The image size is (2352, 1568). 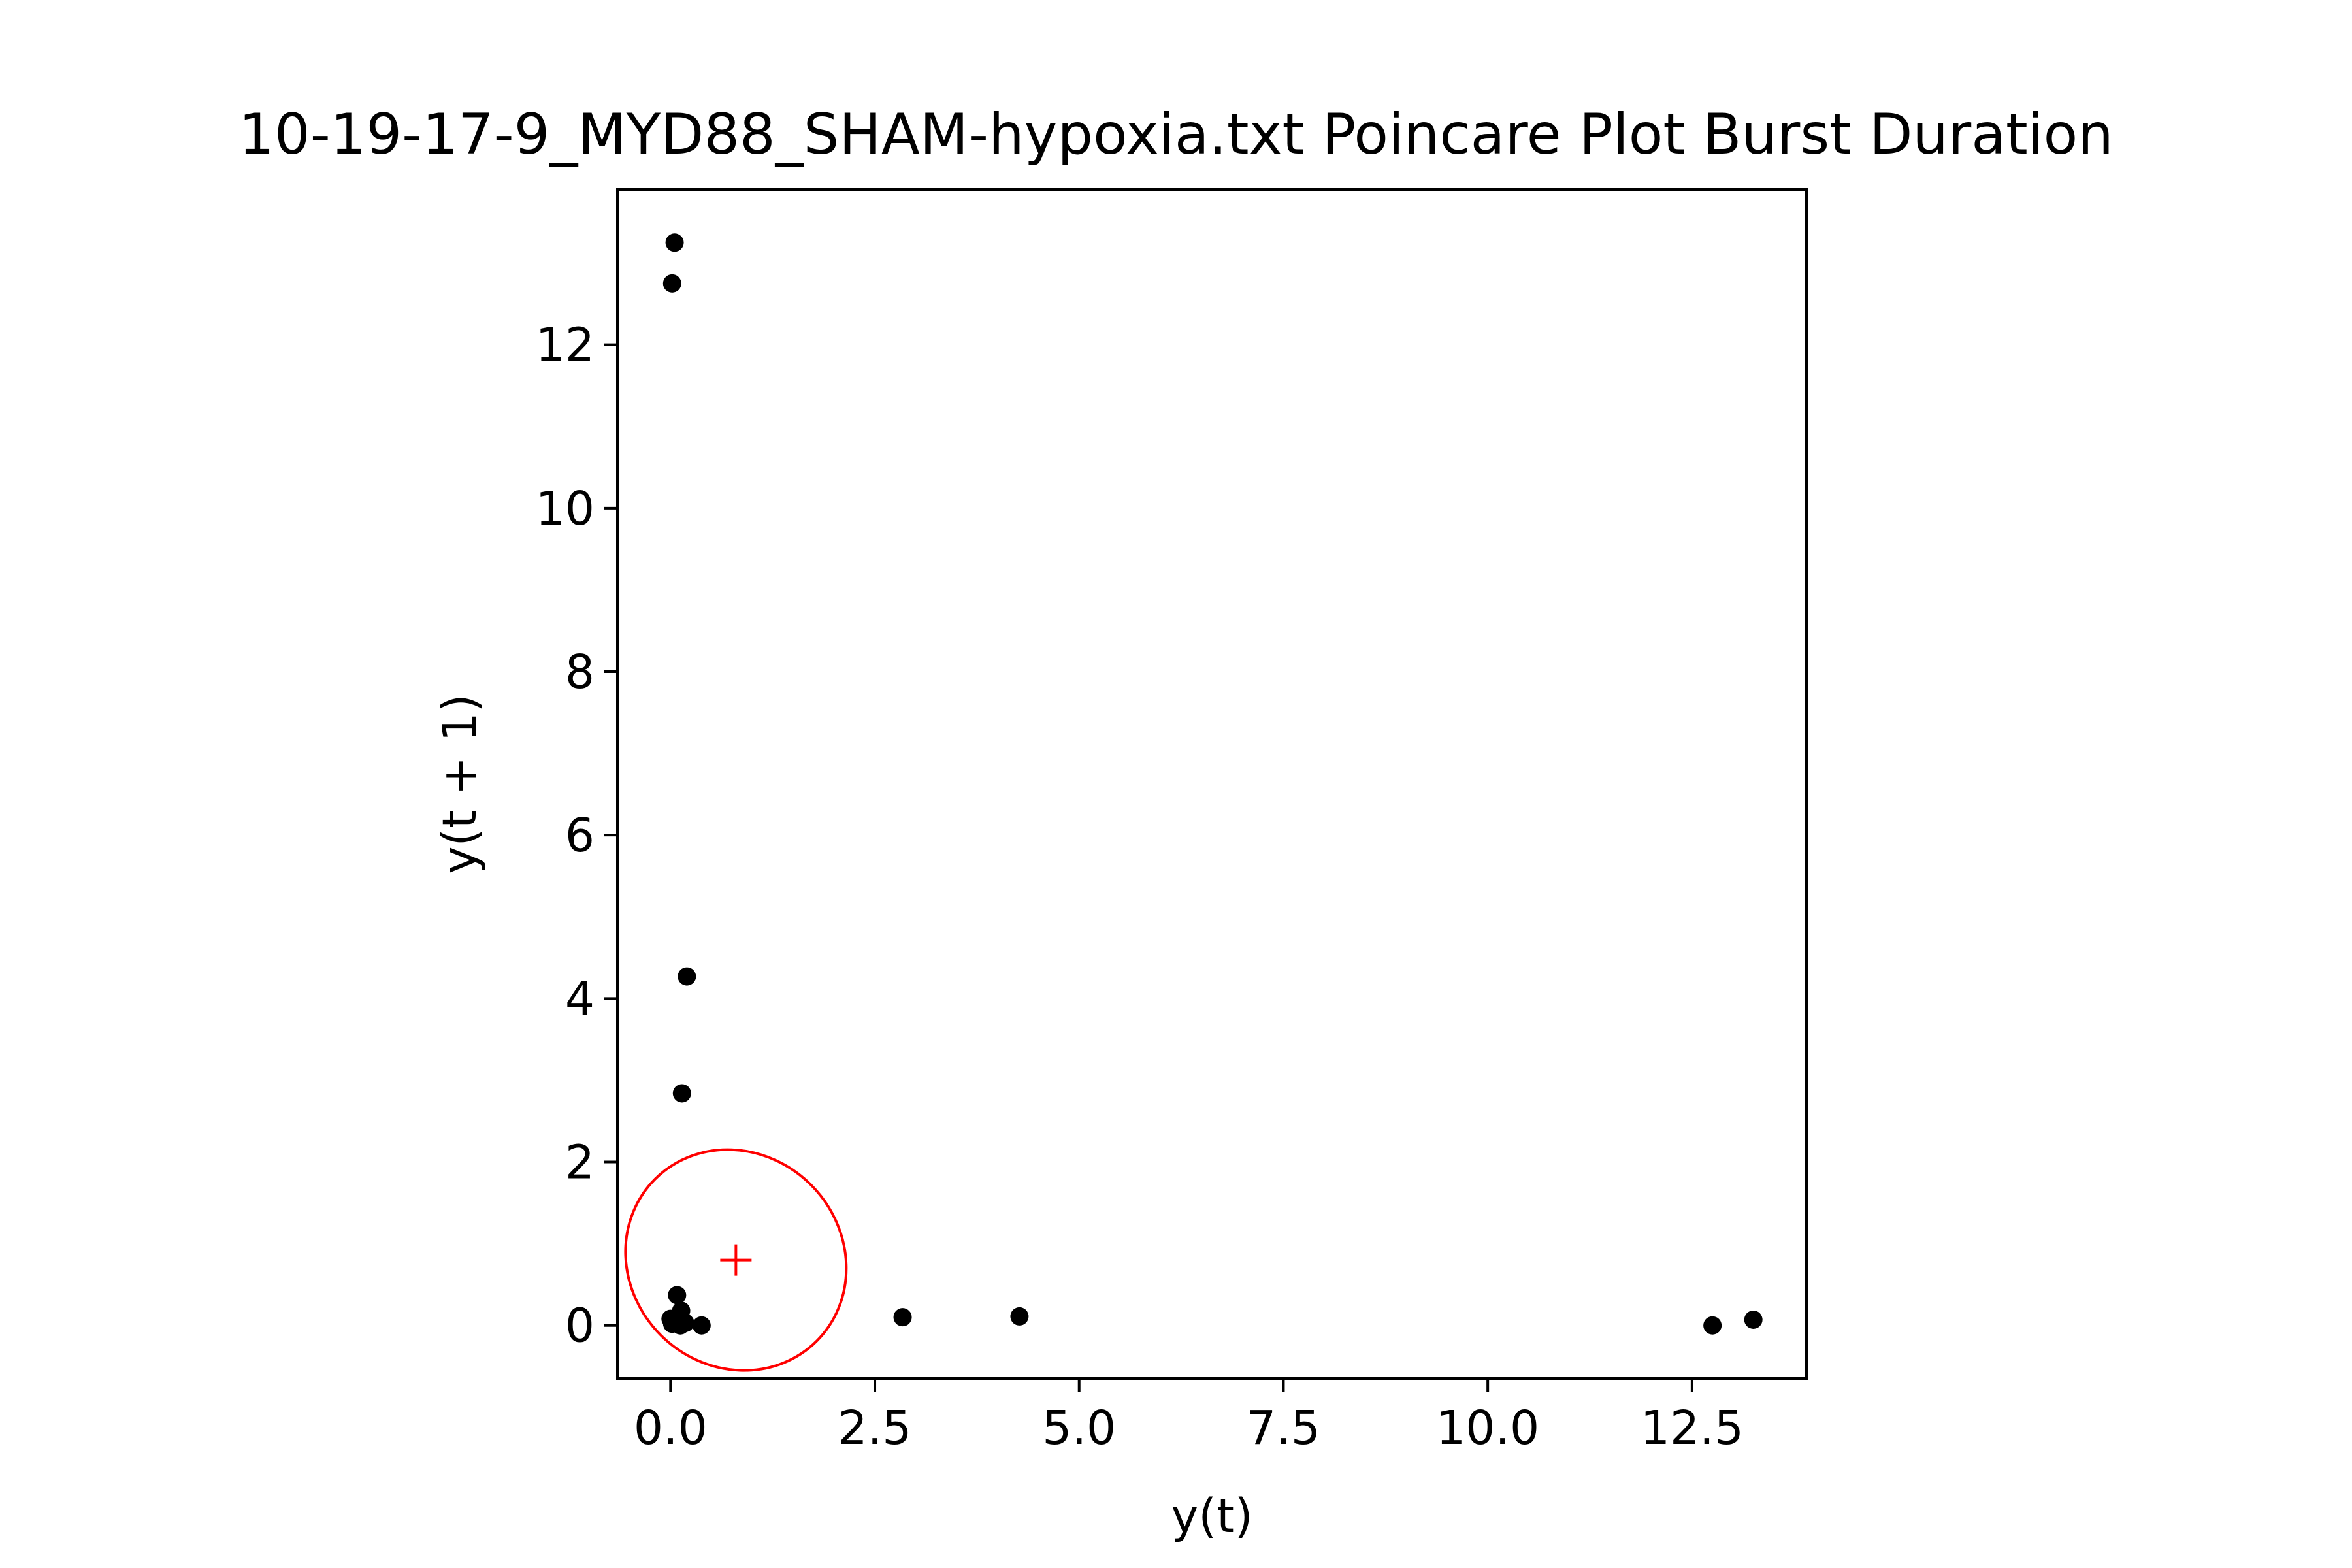 What do you see at coordinates (875, 1428) in the screenshot?
I see `x-tick-label: 2.5` at bounding box center [875, 1428].